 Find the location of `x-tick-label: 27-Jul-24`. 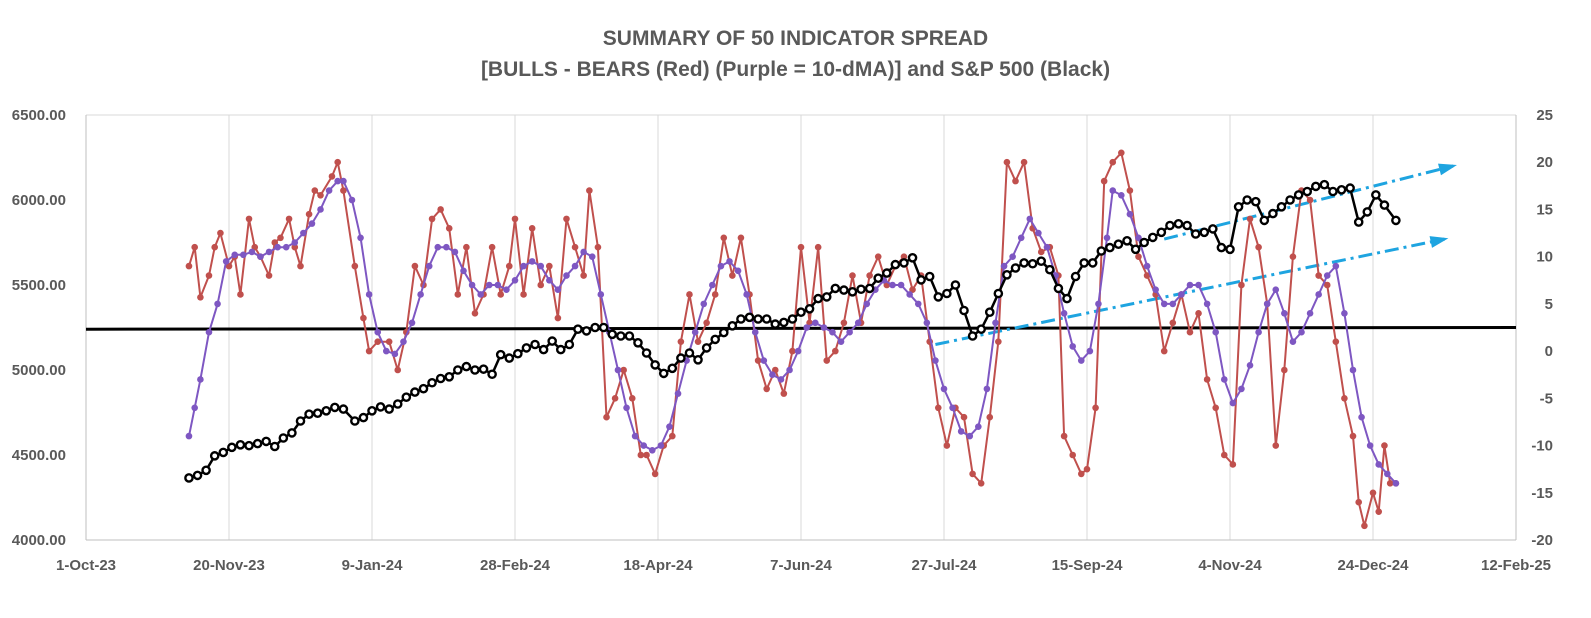

x-tick-label: 27-Jul-24 is located at coordinates (944, 565).